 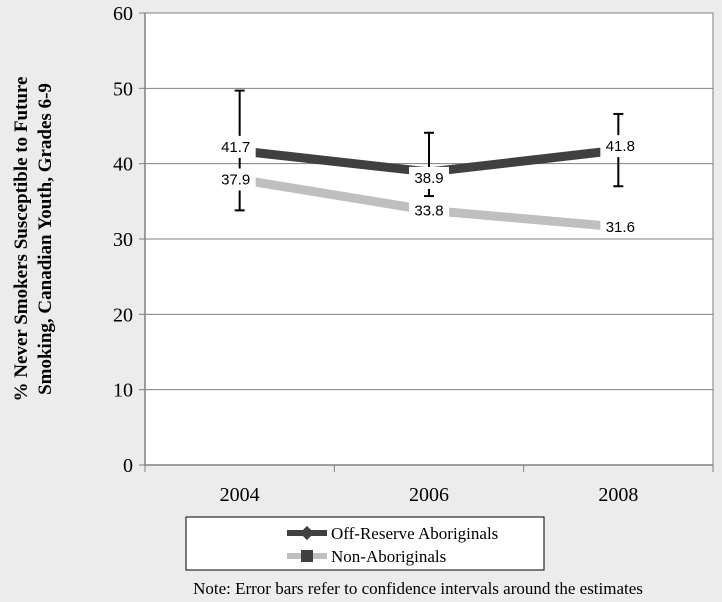 I want to click on legend-marker-non-aboriginals, so click(x=307, y=556).